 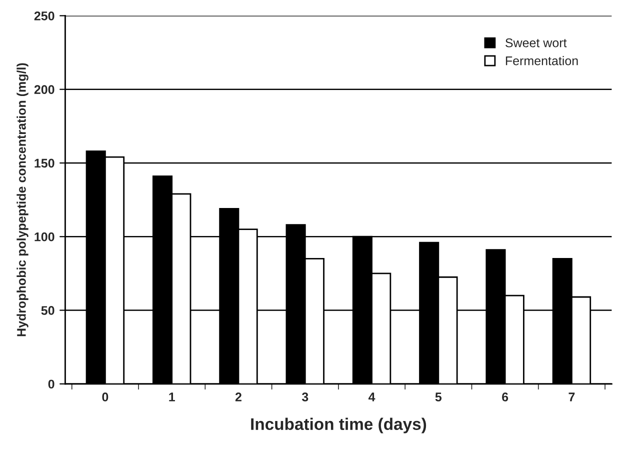 I want to click on y-axis-title: Hydrophobic polypeptide concentration (mg/l), so click(x=22, y=199).